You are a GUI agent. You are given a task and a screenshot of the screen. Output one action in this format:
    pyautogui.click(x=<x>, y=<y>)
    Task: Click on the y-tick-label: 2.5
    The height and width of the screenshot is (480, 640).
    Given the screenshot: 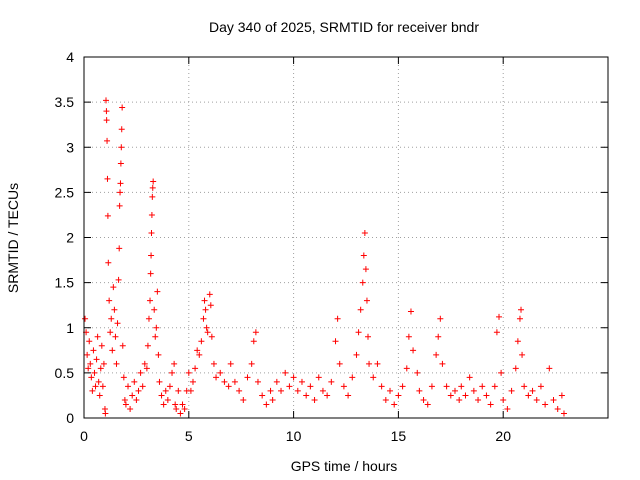 What is the action you would take?
    pyautogui.click(x=65, y=192)
    